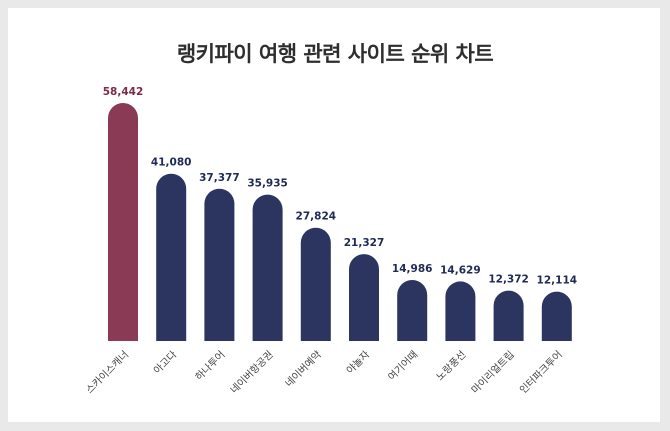 The image size is (670, 431). What do you see at coordinates (171, 163) in the screenshot?
I see `value-label-2: 41,080` at bounding box center [171, 163].